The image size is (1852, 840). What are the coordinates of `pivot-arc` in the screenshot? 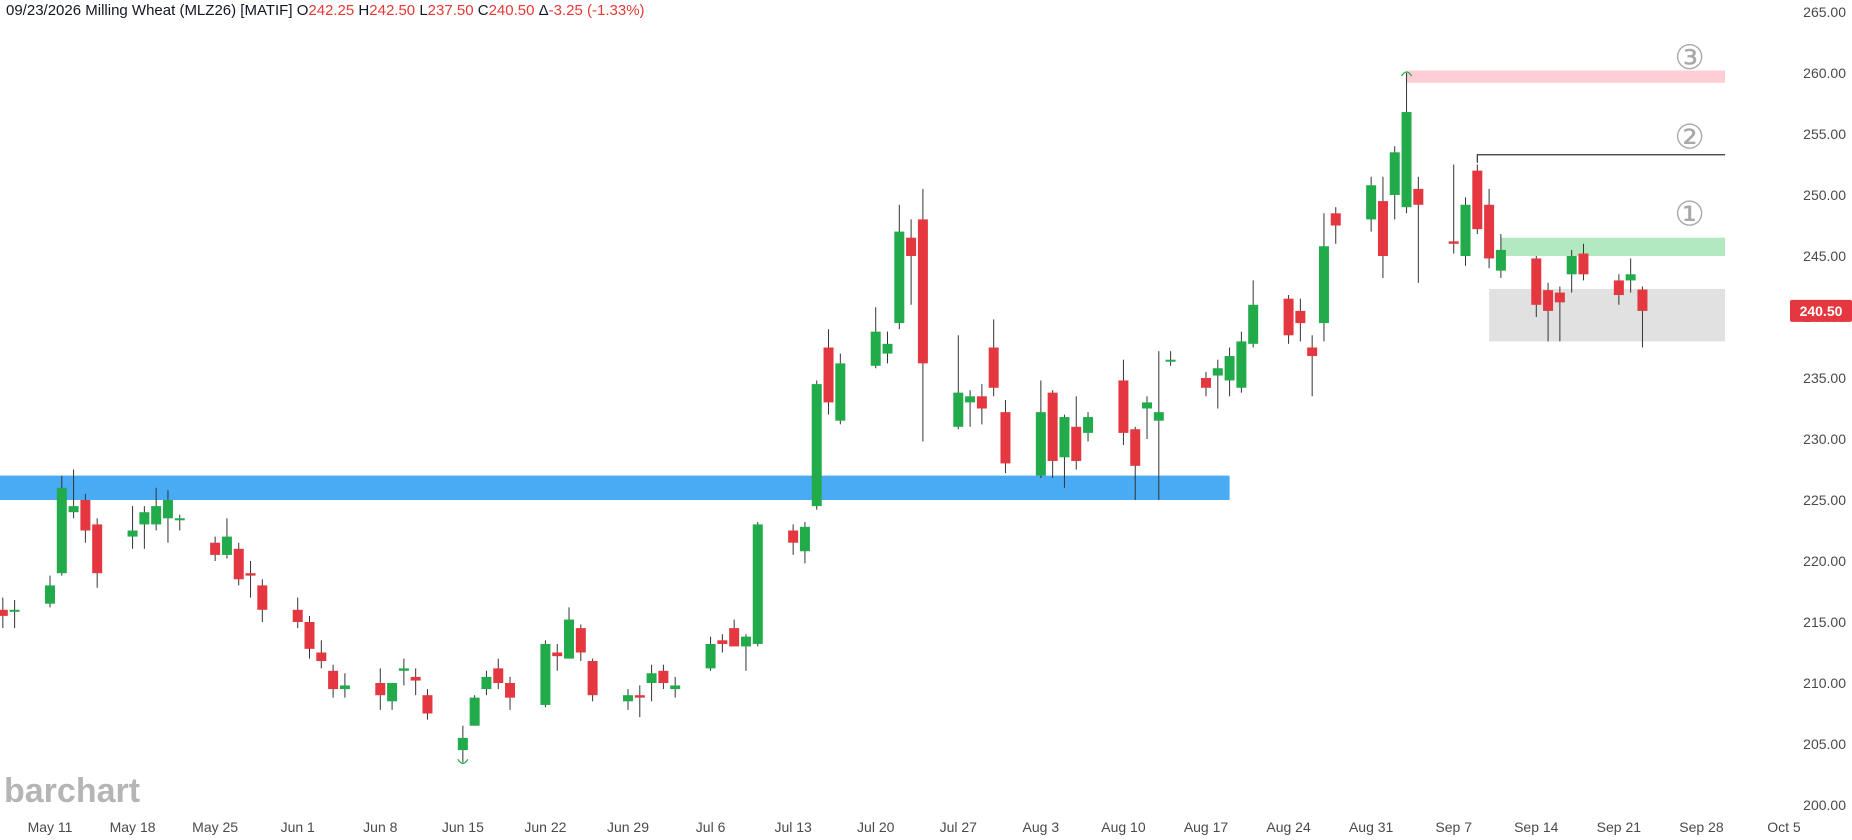 It's located at (463, 761).